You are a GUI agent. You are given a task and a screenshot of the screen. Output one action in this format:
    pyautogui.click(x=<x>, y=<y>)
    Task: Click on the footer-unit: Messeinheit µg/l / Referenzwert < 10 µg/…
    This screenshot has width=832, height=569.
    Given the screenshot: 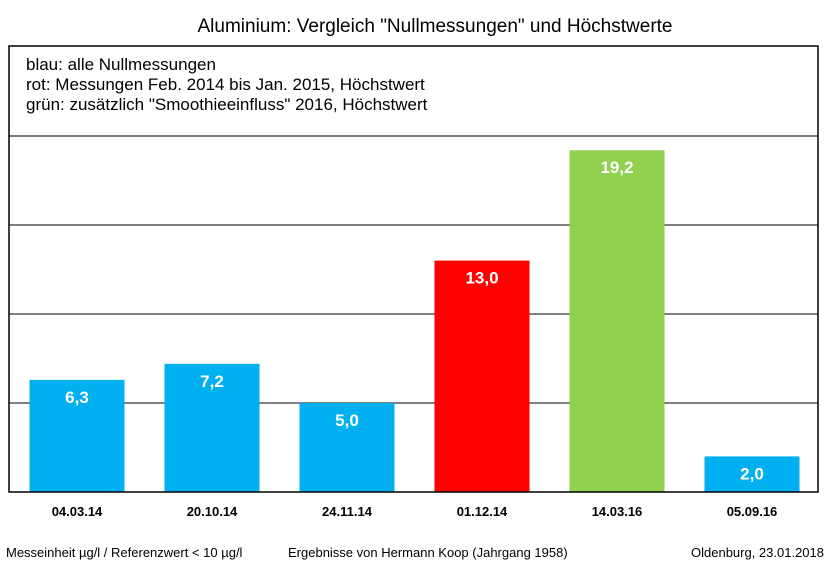 What is the action you would take?
    pyautogui.click(x=124, y=552)
    